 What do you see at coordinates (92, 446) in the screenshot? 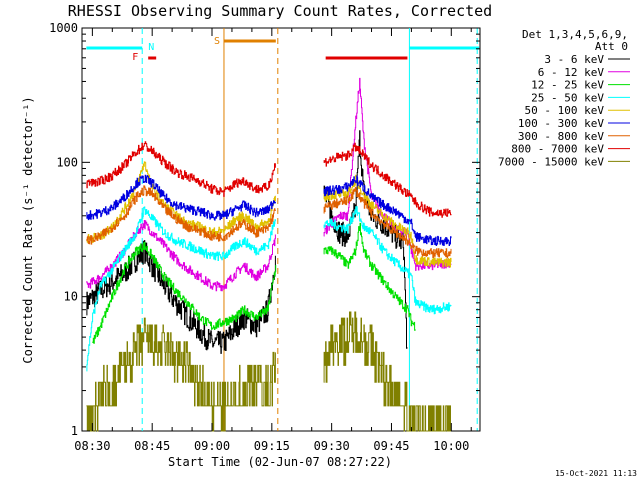
I see `x-tick-label-0: 08:30` at bounding box center [92, 446].